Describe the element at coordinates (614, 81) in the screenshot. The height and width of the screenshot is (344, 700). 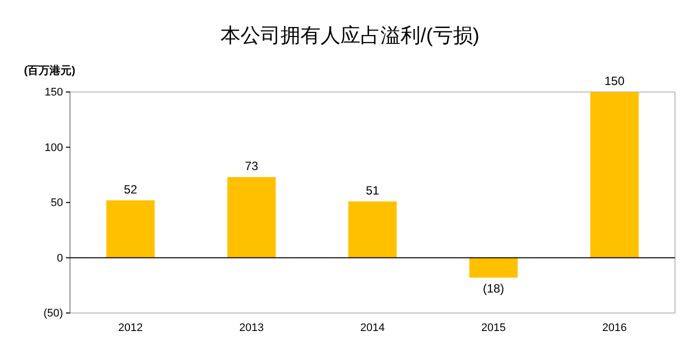
I see `data-label: 150` at that location.